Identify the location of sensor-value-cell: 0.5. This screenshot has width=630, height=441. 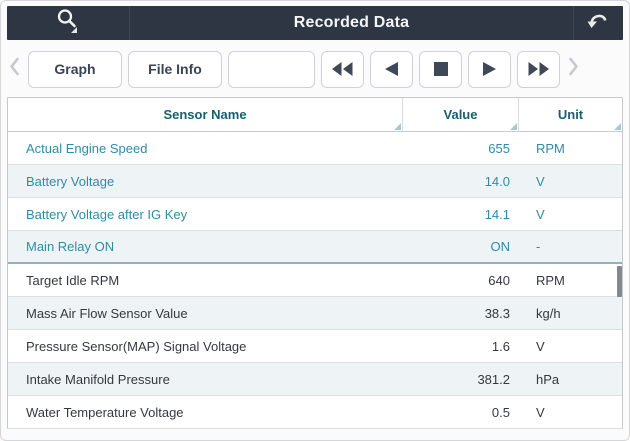
(500, 412).